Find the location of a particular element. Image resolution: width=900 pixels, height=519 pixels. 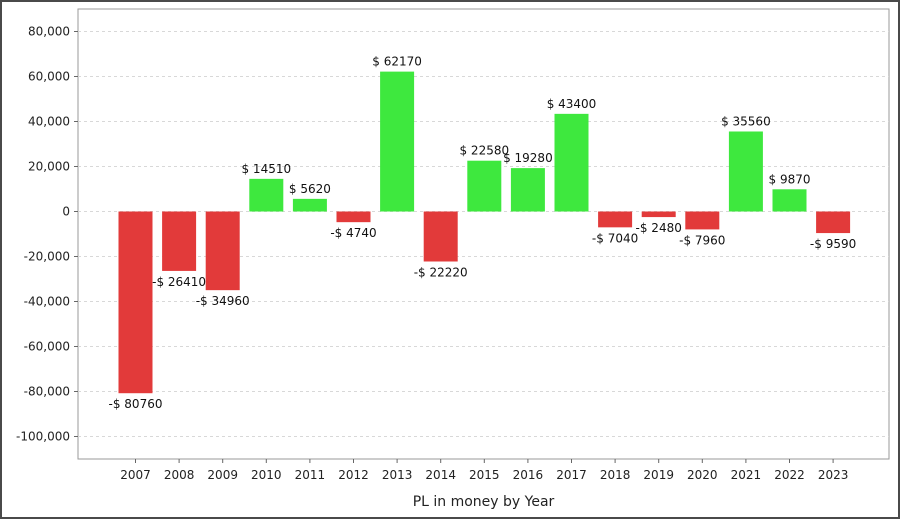

data-label-2011: $ 5620 is located at coordinates (310, 189).